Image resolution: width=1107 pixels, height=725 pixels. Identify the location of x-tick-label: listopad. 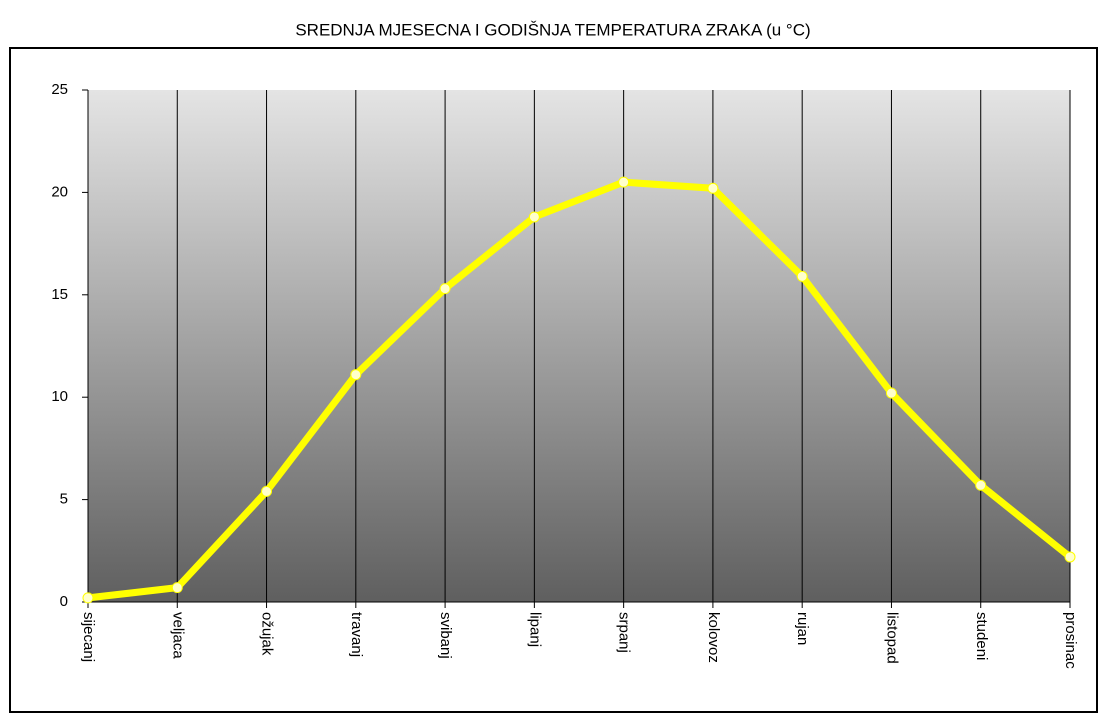
(891, 638).